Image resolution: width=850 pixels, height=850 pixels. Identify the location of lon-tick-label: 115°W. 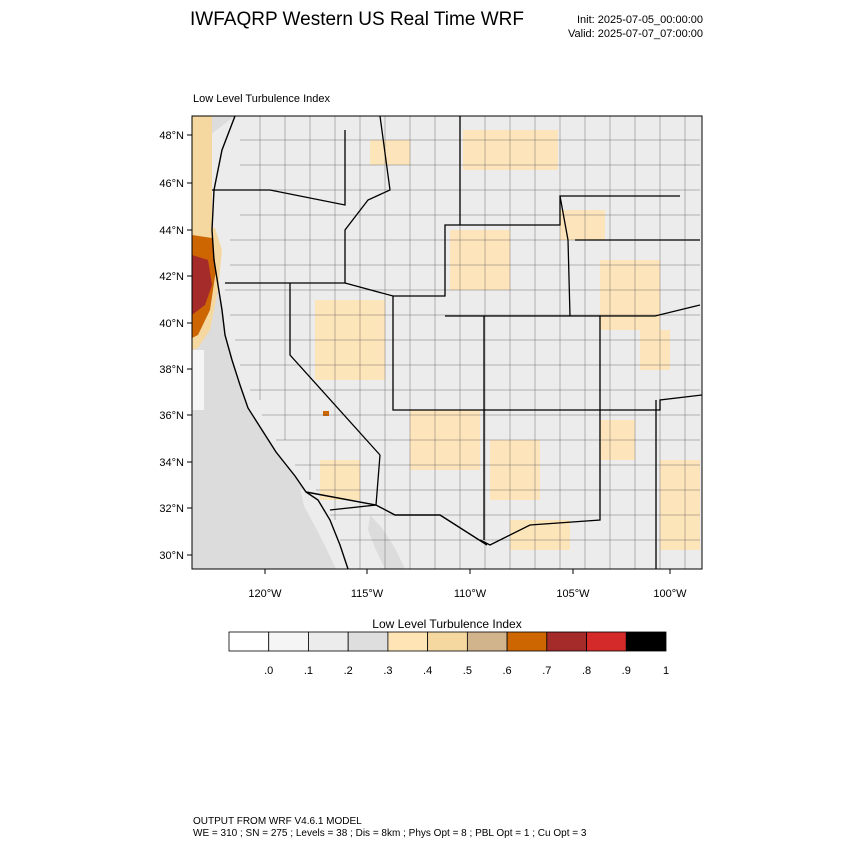
(367, 594).